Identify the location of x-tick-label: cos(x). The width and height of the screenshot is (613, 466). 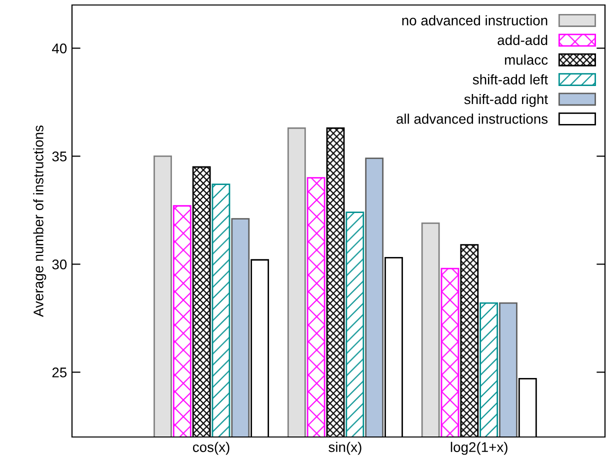
(211, 448).